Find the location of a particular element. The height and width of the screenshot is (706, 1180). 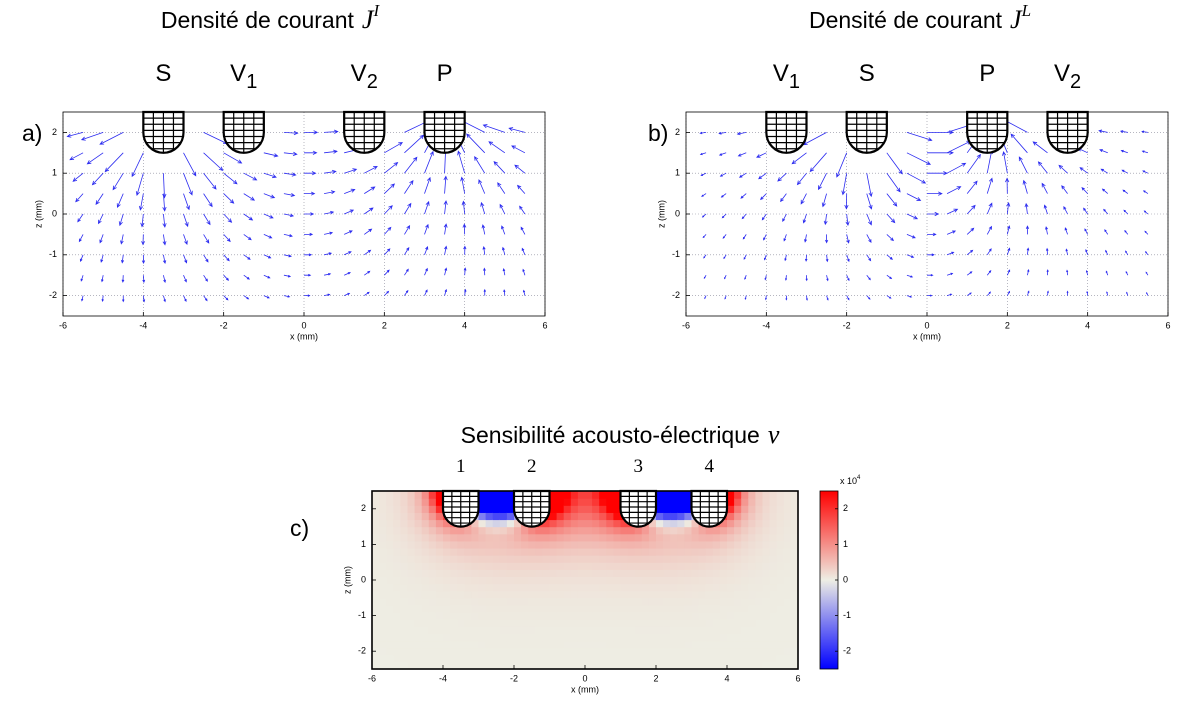

x-tick-label: -6 is located at coordinates (372, 678).